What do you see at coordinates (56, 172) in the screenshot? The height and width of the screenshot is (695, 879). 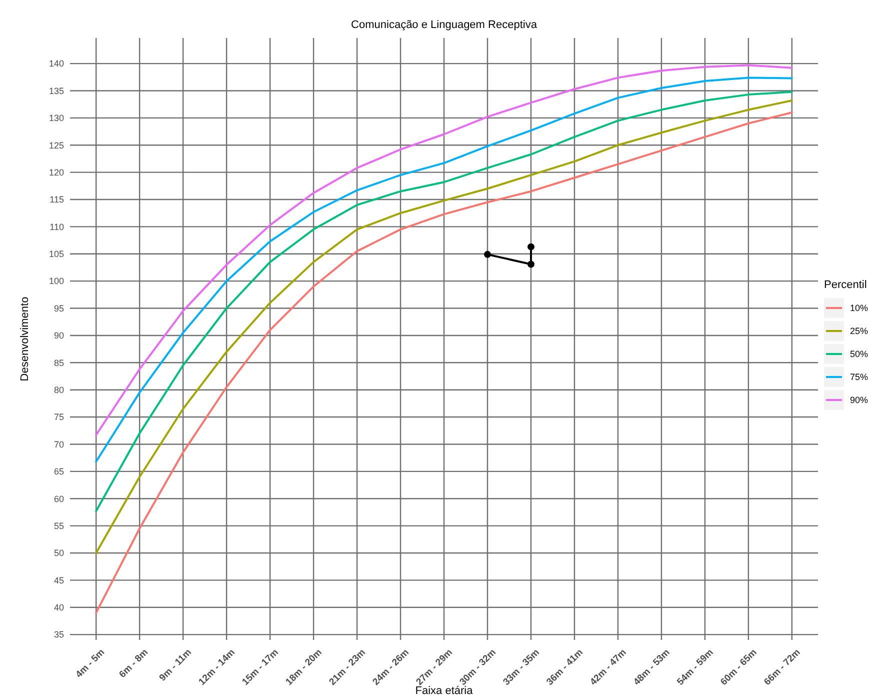 I see `y-tick-label: 120` at bounding box center [56, 172].